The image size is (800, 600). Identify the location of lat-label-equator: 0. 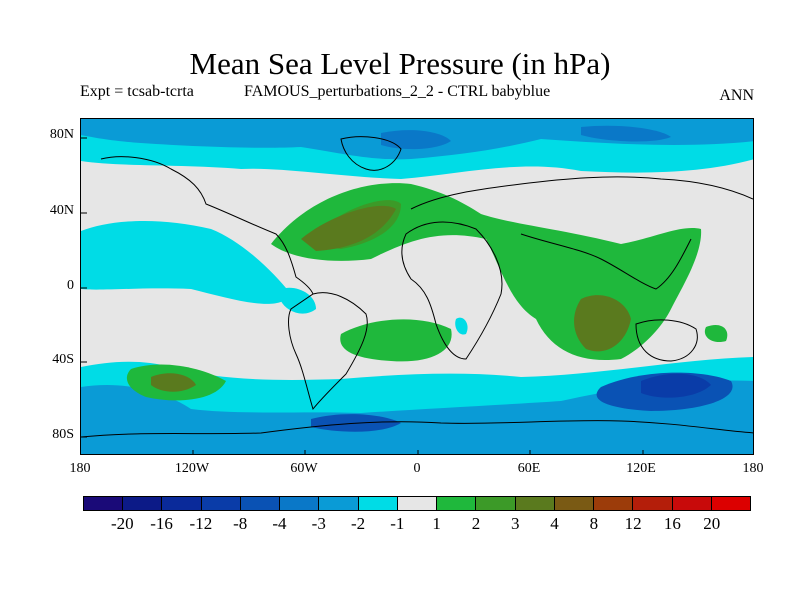
(70, 285).